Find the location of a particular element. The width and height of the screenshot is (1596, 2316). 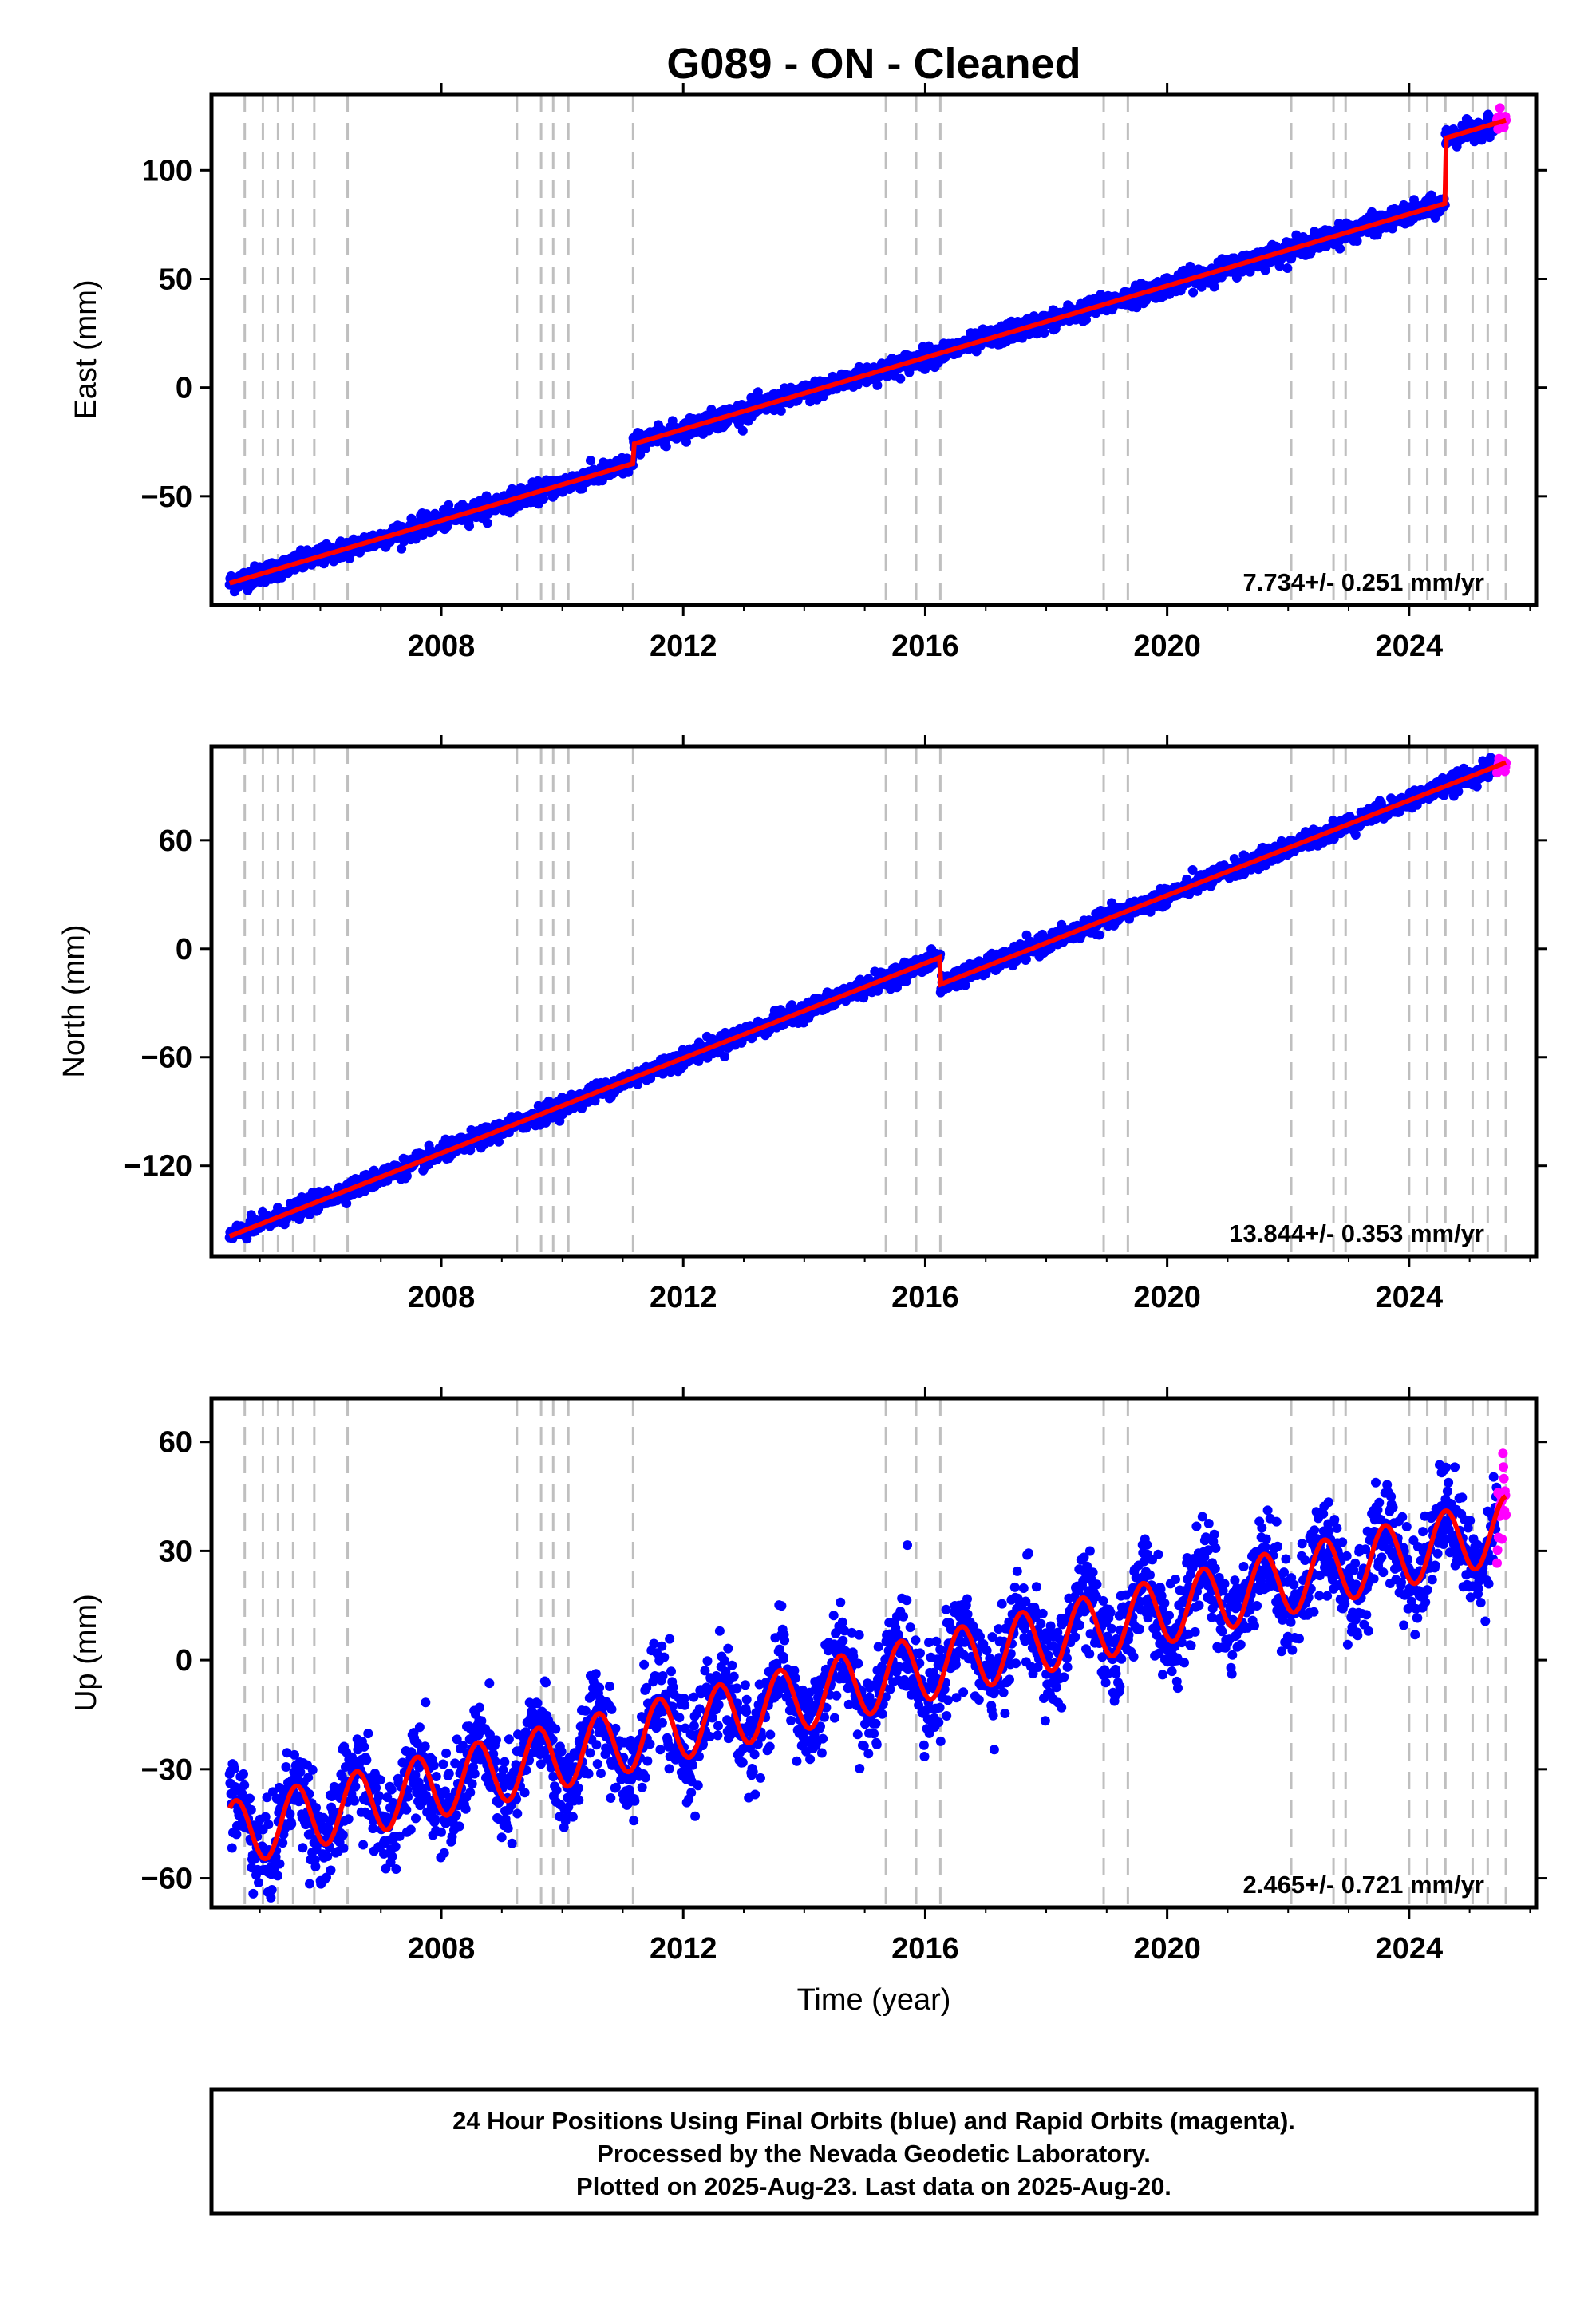

y-tick-label: −50 is located at coordinates (166, 497).